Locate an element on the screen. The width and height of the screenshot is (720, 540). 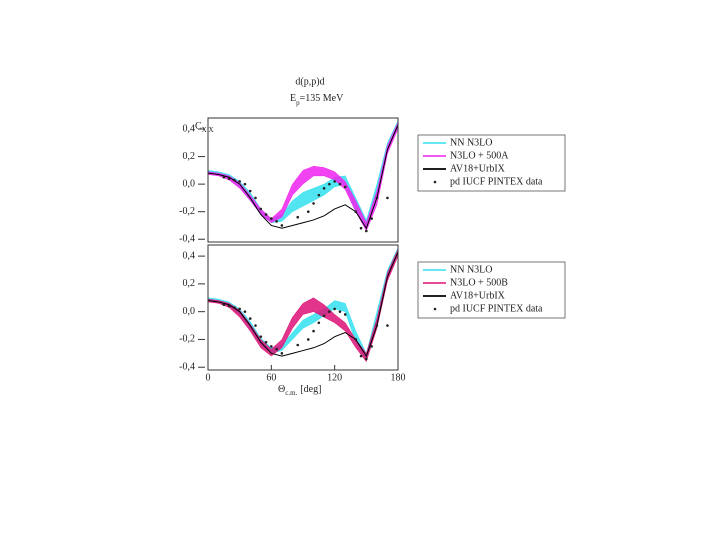
x-axis-label: Θc.m. [deg] is located at coordinates (299, 390).